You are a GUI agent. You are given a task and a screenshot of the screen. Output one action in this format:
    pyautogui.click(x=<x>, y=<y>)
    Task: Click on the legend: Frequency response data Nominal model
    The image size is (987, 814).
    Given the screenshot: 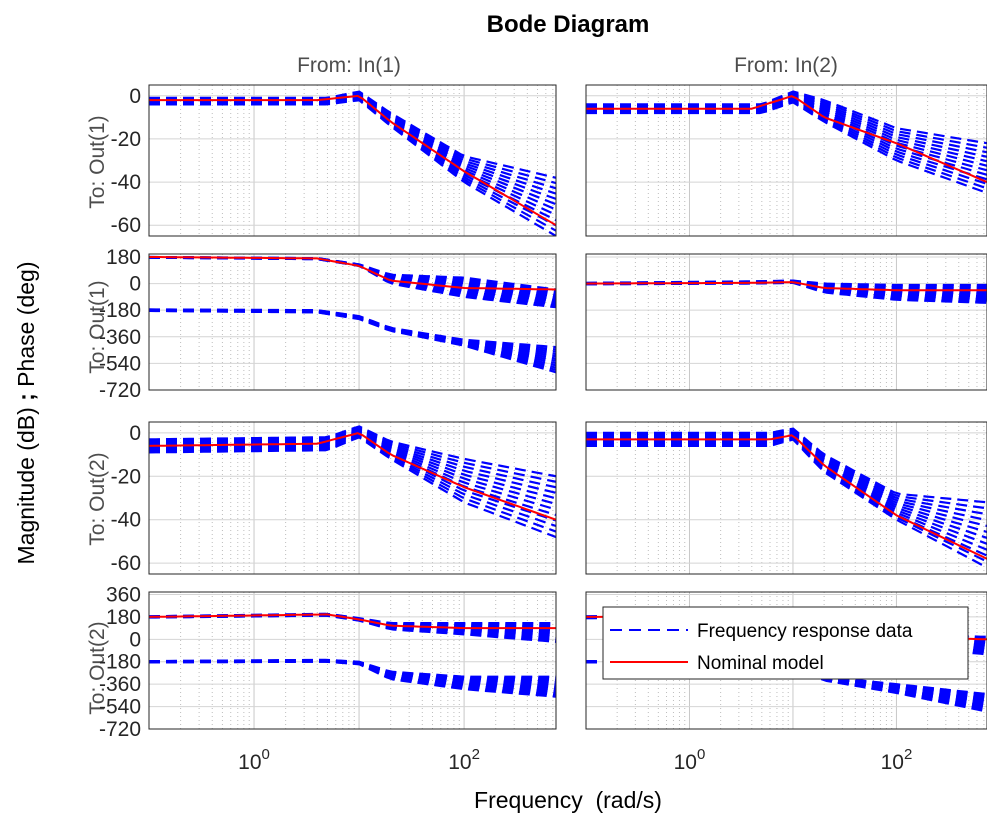 What is the action you would take?
    pyautogui.click(x=785, y=643)
    